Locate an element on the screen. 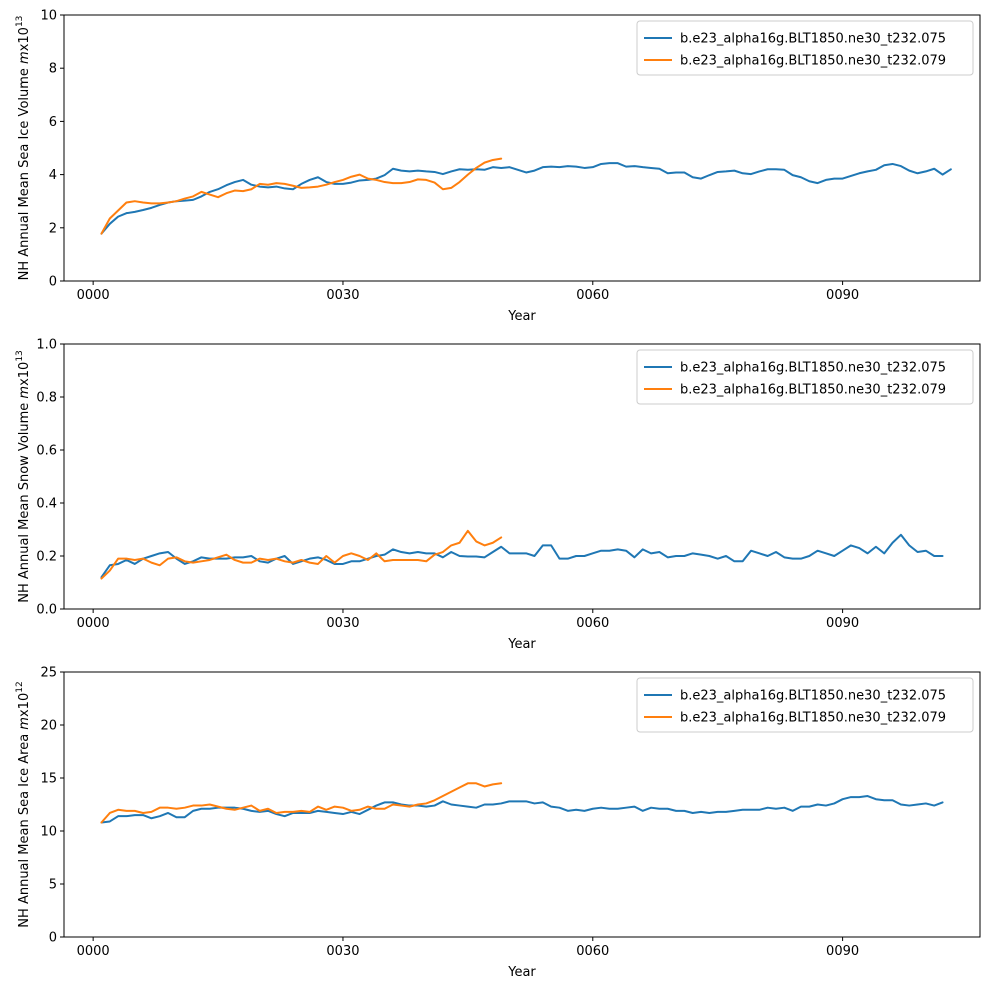 The image size is (989, 990). y-tick-label: 0.4 is located at coordinates (46, 504).